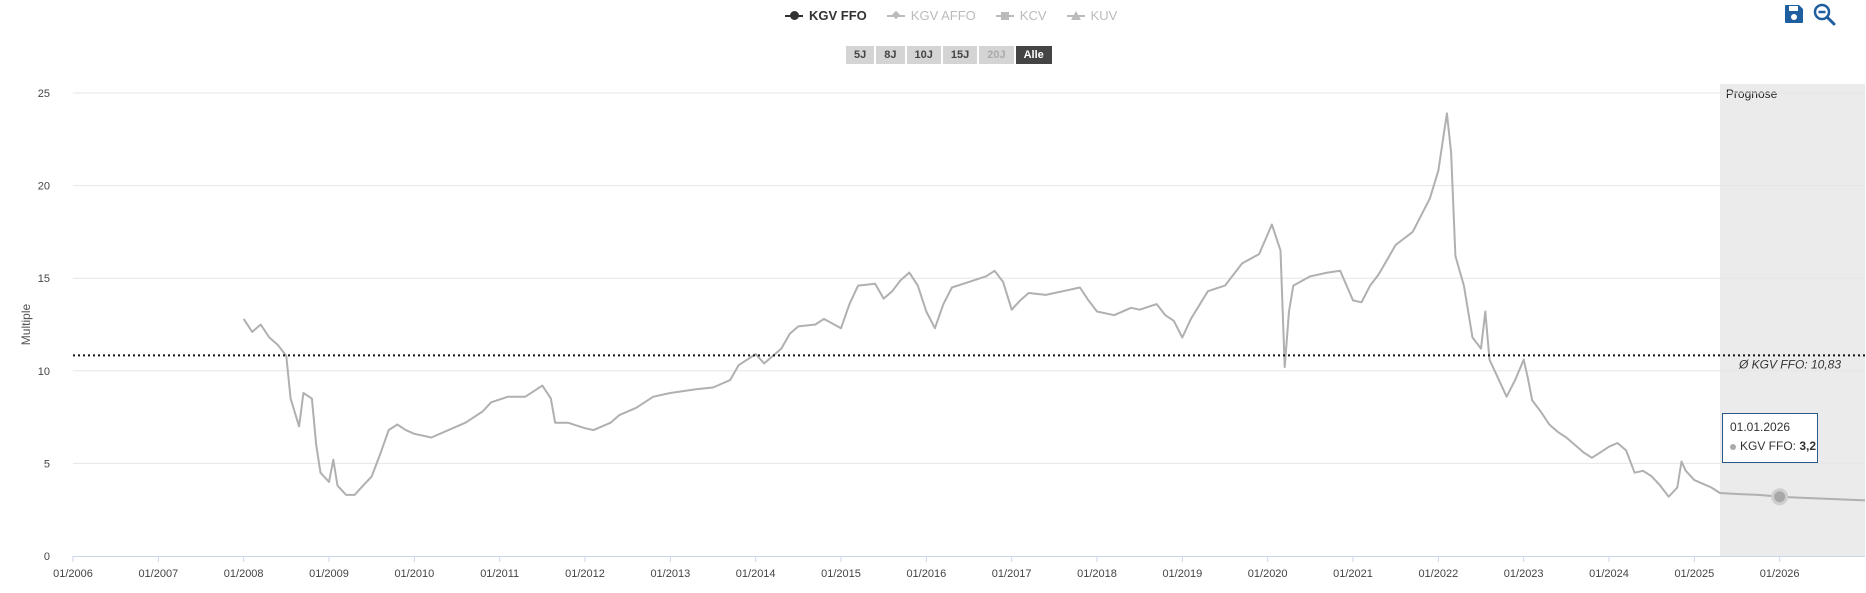 This screenshot has width=1866, height=593. What do you see at coordinates (841, 574) in the screenshot?
I see `x-tick-label: 01/2015` at bounding box center [841, 574].